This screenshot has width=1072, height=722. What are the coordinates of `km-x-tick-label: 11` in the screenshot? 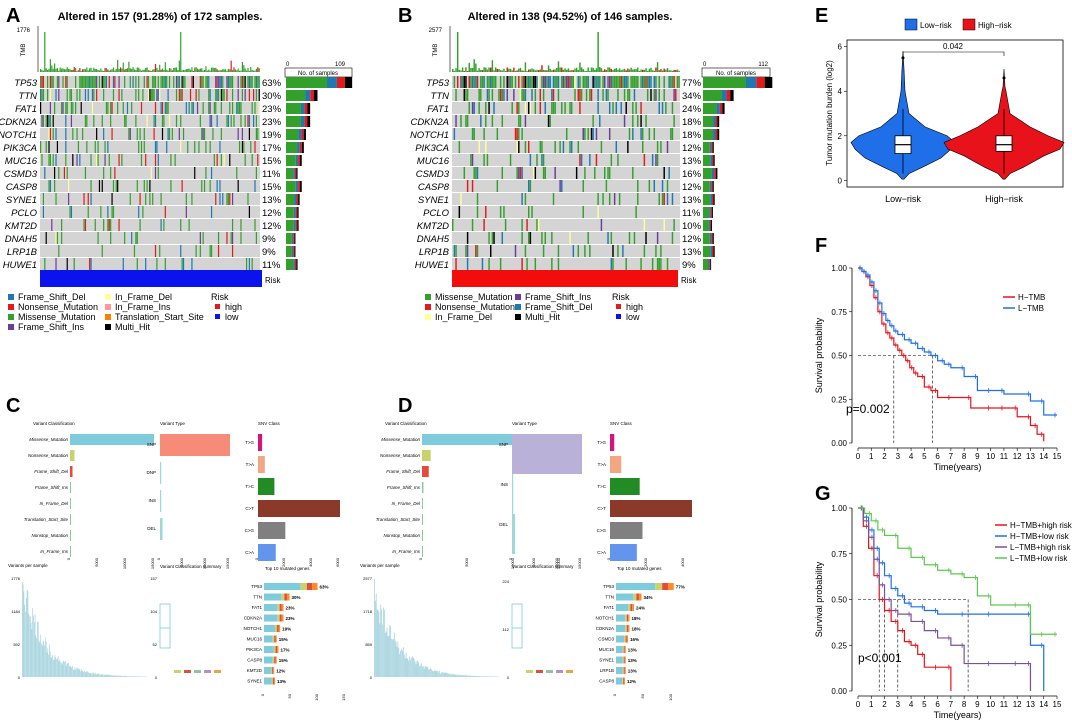 It's located at (1004, 704).